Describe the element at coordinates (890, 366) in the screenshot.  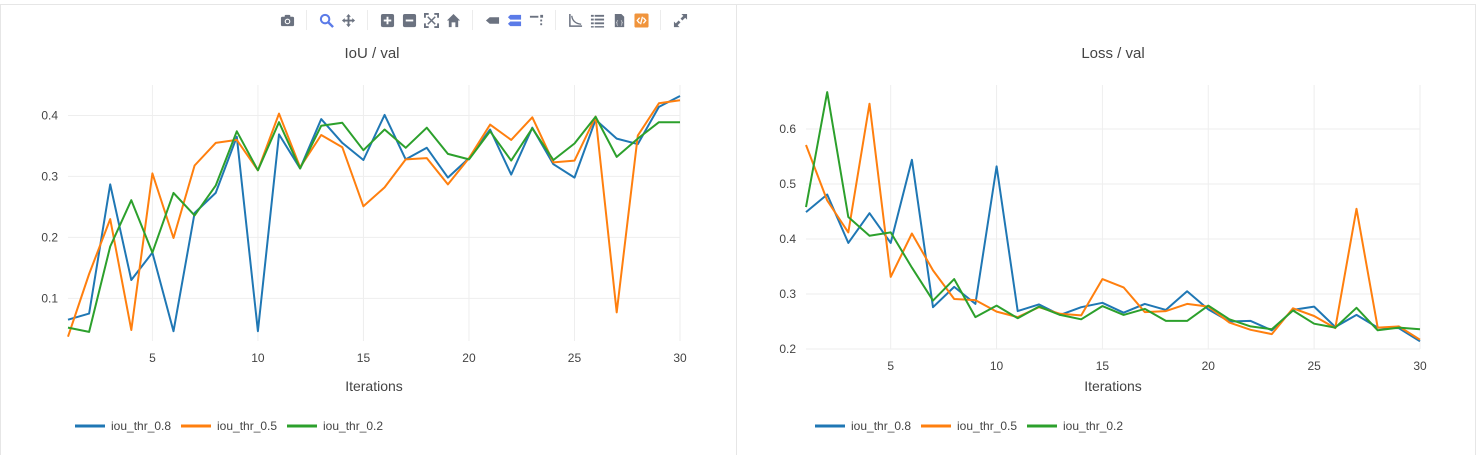
I see `x-tick-label: 5` at that location.